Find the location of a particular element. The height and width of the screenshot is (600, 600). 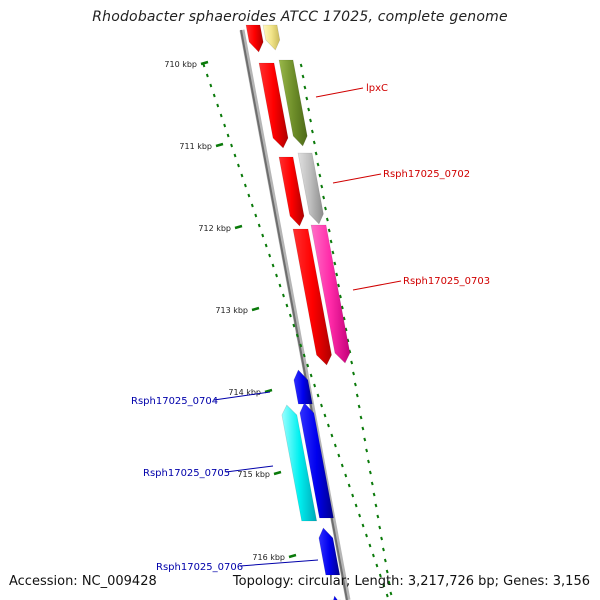

gene-label-lpxC: lpxC is located at coordinates (377, 88).